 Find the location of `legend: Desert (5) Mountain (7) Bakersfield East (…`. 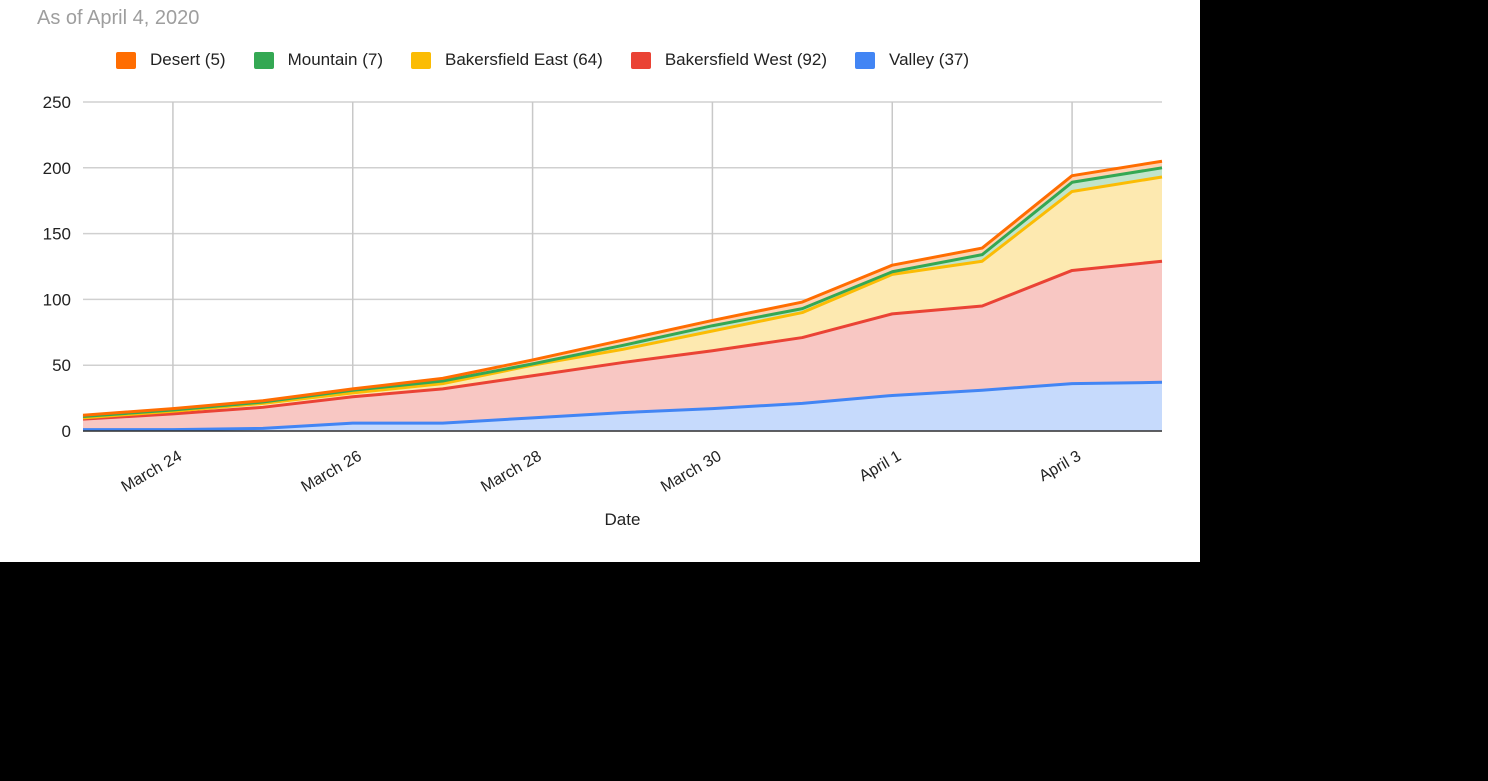

legend: Desert (5) Mountain (7) Bakersfield East (… is located at coordinates (556, 60).